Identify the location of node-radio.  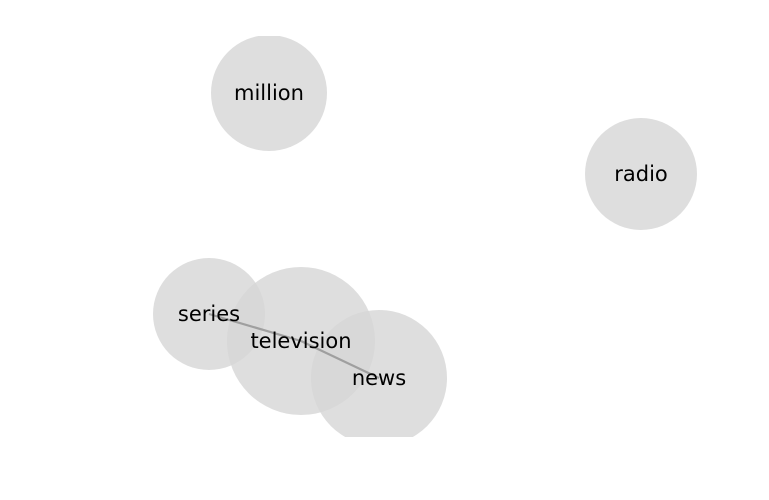
(641, 174).